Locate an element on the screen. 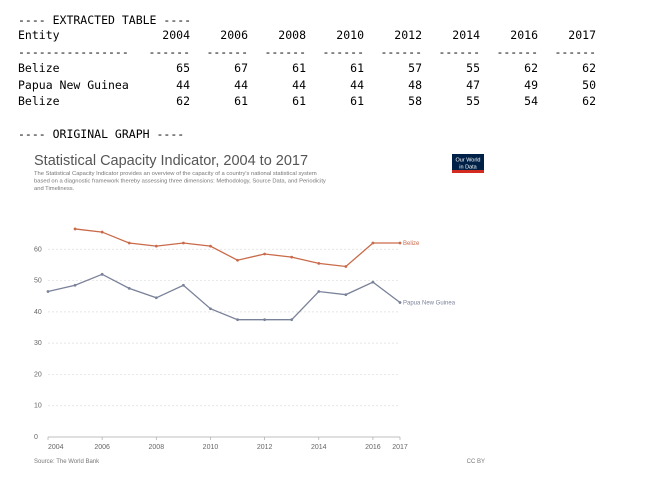 The height and width of the screenshot is (480, 646). x-tick-label: 2008 is located at coordinates (157, 447).